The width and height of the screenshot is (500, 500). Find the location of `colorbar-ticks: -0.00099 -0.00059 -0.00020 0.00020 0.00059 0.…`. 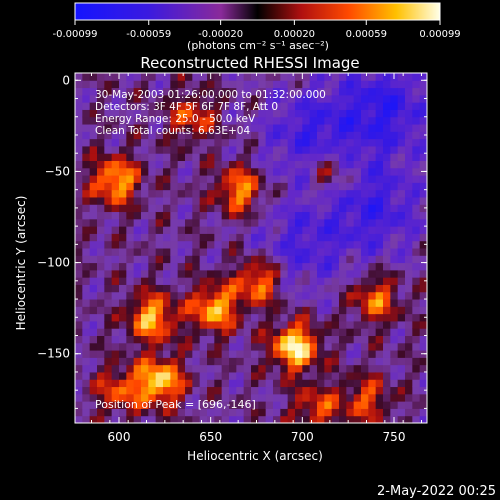

colorbar-ticks: -0.00099 -0.00059 -0.00020 0.00020 0.00059 0.… is located at coordinates (257, 30).